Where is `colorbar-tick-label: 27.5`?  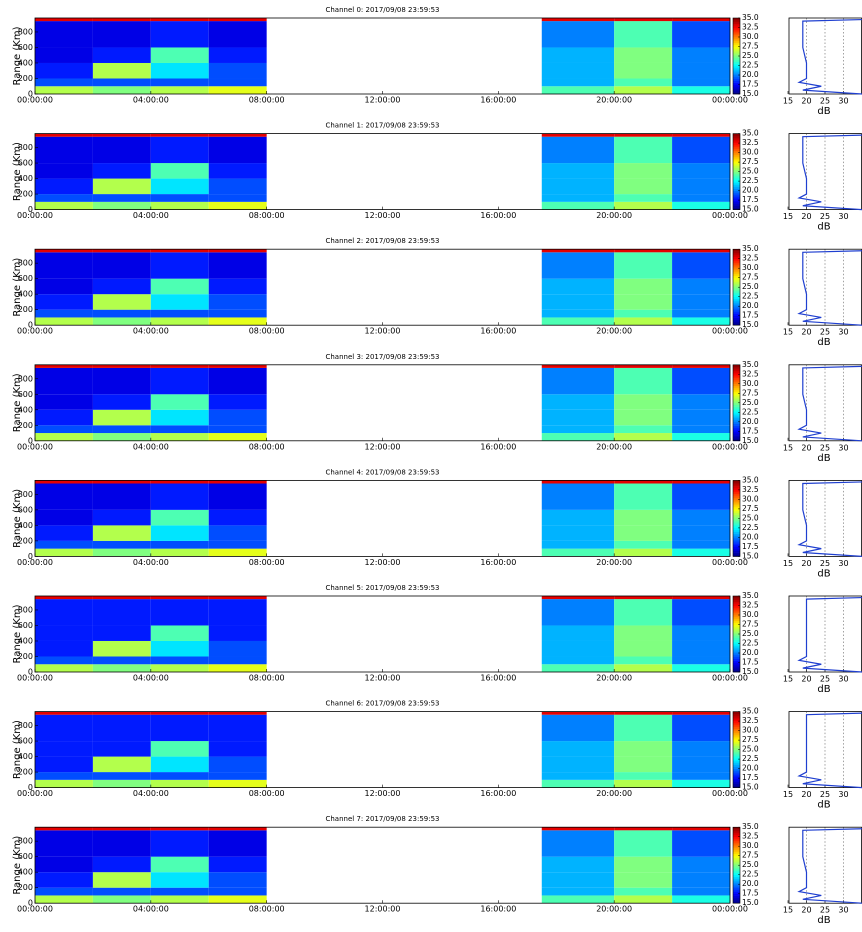
colorbar-tick-label: 27.5 is located at coordinates (750, 739).